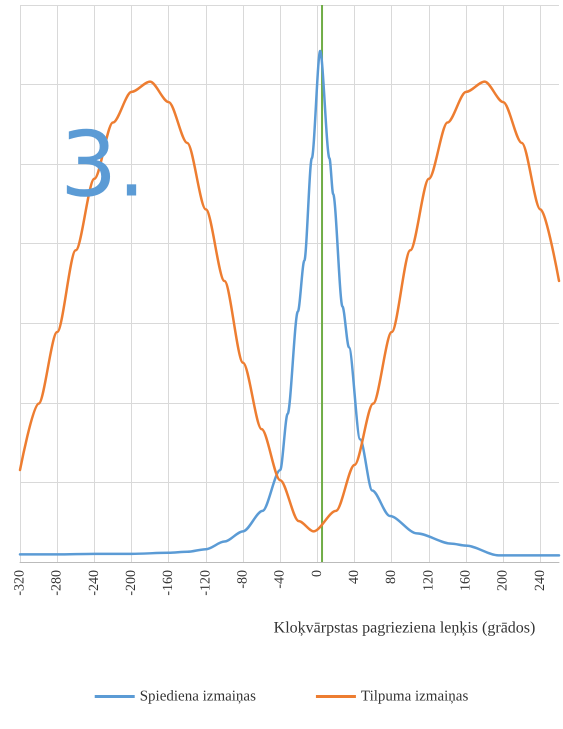 The image size is (563, 729). What do you see at coordinates (132, 583) in the screenshot?
I see `x-tick-label: -200` at bounding box center [132, 583].